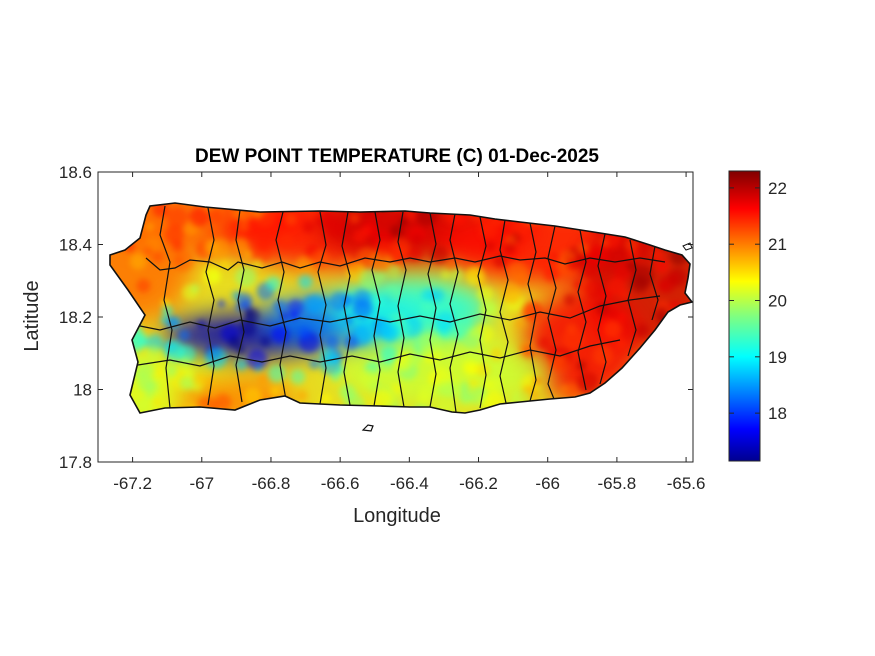 The image size is (875, 656). I want to click on colorbar-gradient, so click(744, 316).